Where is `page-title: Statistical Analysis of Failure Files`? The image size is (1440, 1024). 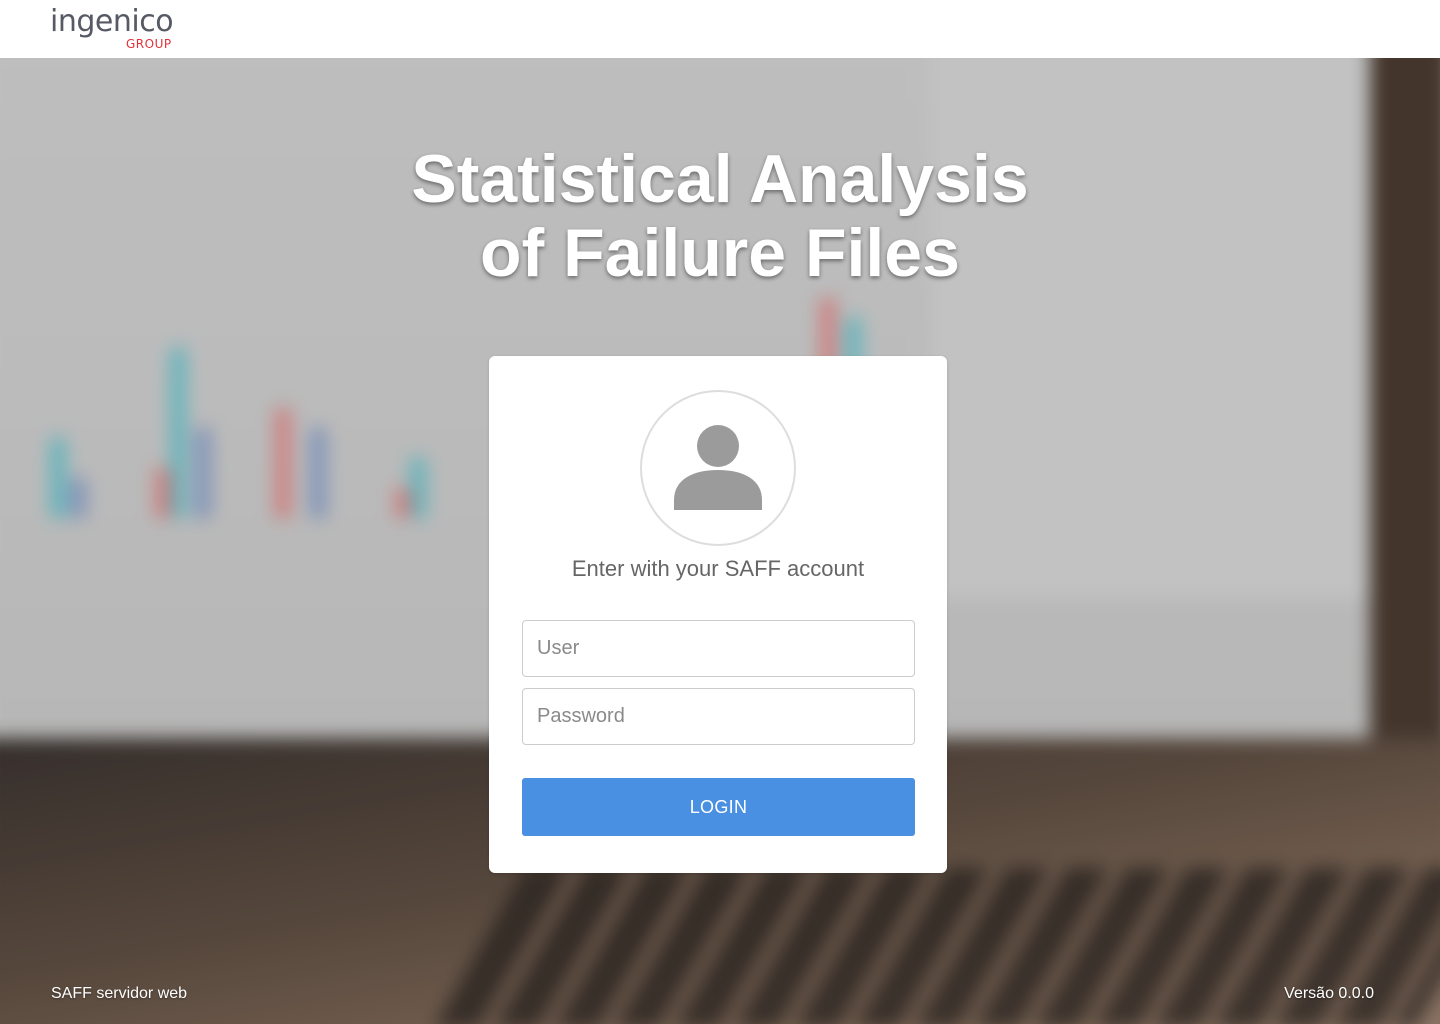 page-title: Statistical Analysis of Failure Files is located at coordinates (720, 216).